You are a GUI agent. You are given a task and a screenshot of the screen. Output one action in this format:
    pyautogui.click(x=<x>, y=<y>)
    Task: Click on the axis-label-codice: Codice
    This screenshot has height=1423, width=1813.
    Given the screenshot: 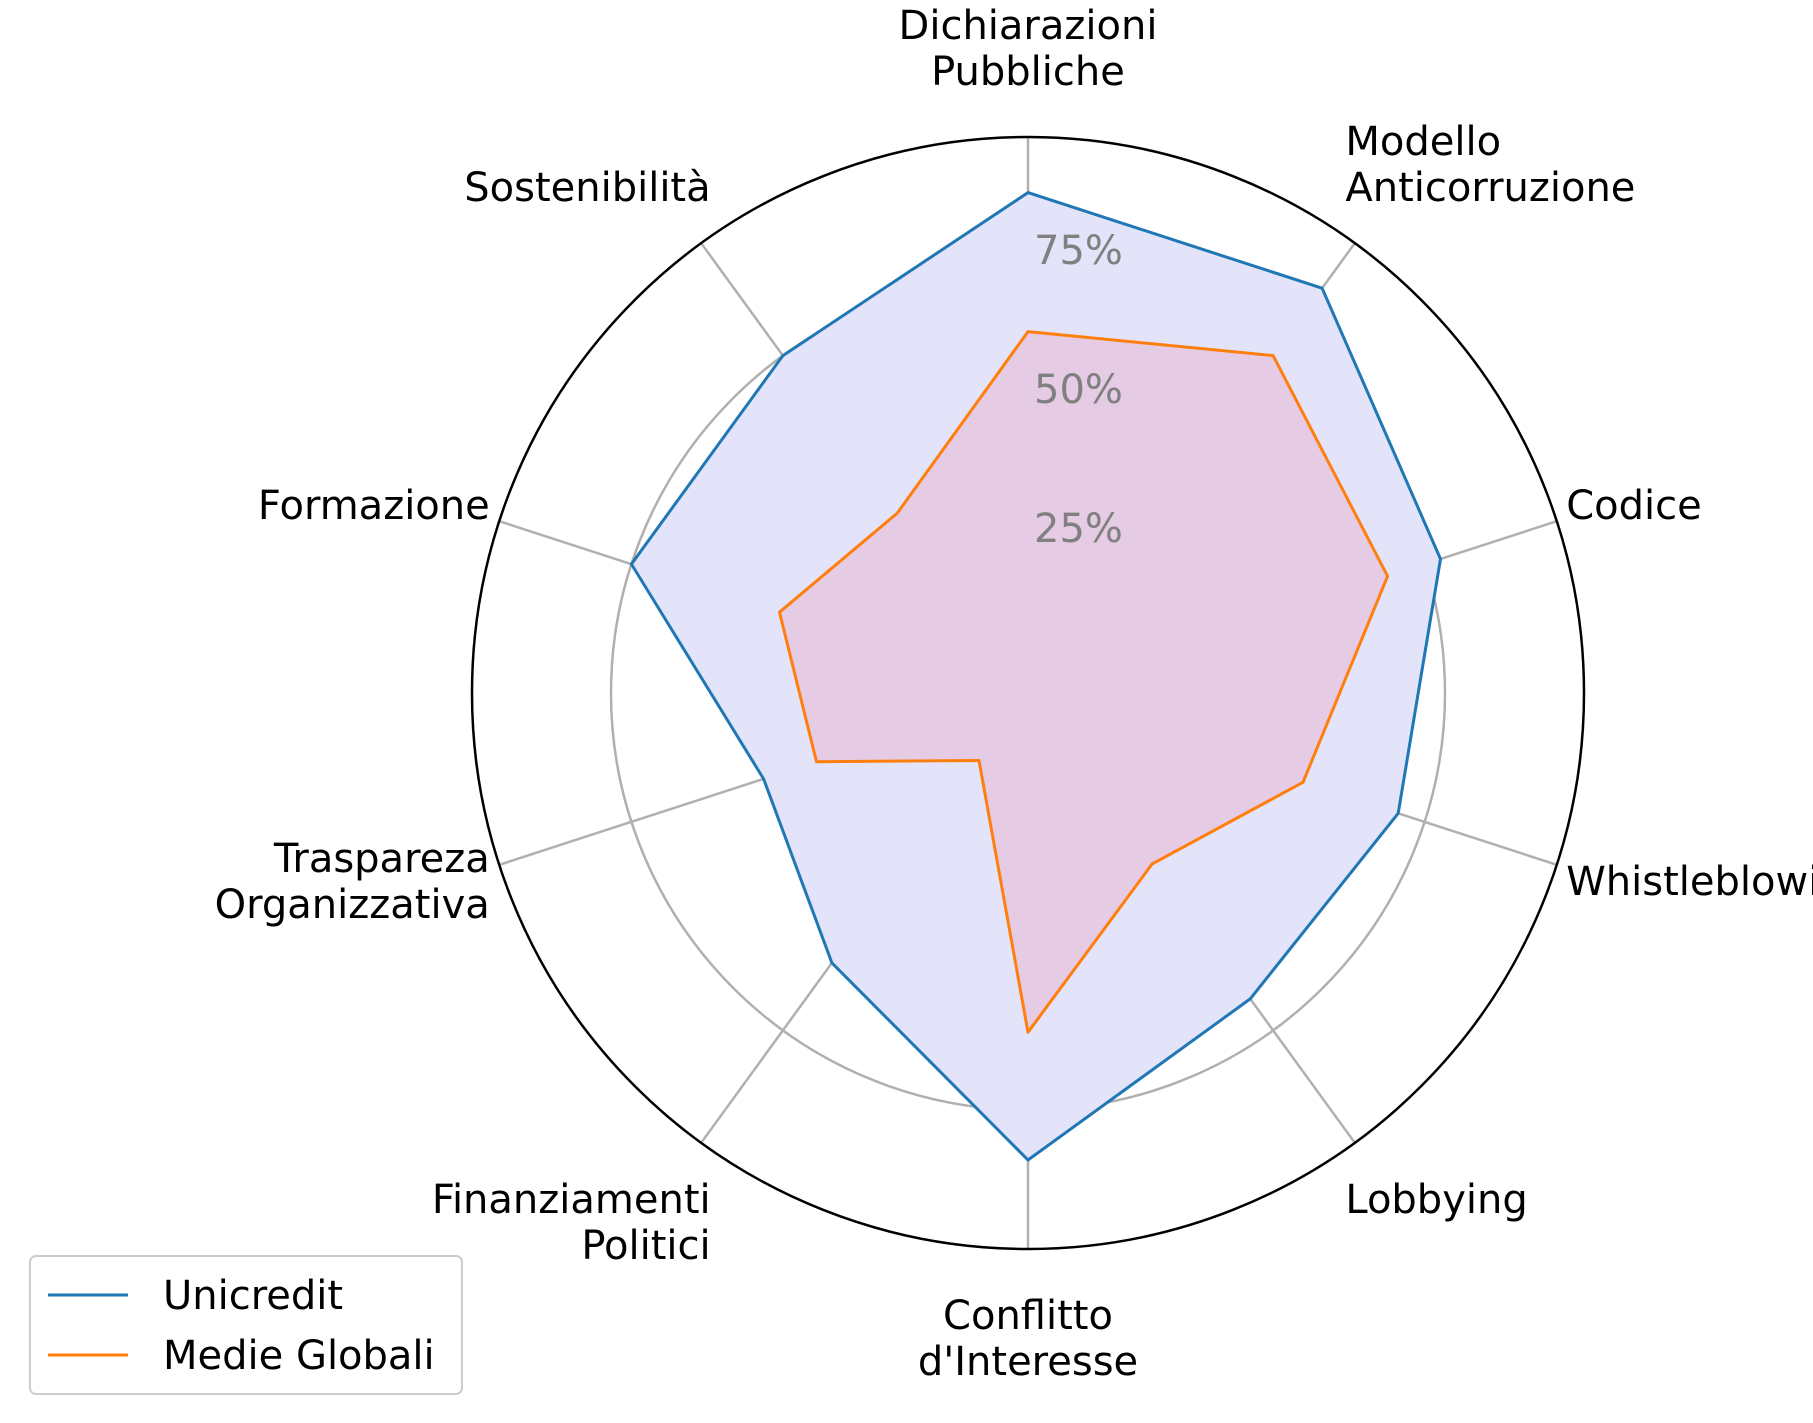 What is the action you would take?
    pyautogui.click(x=1634, y=506)
    